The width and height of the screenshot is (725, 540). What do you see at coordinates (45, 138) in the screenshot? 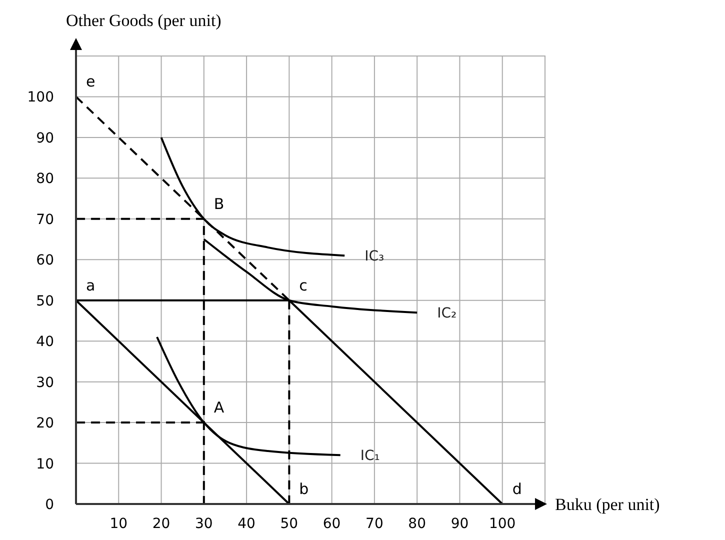
I see `y-tick-label: 90` at bounding box center [45, 138].